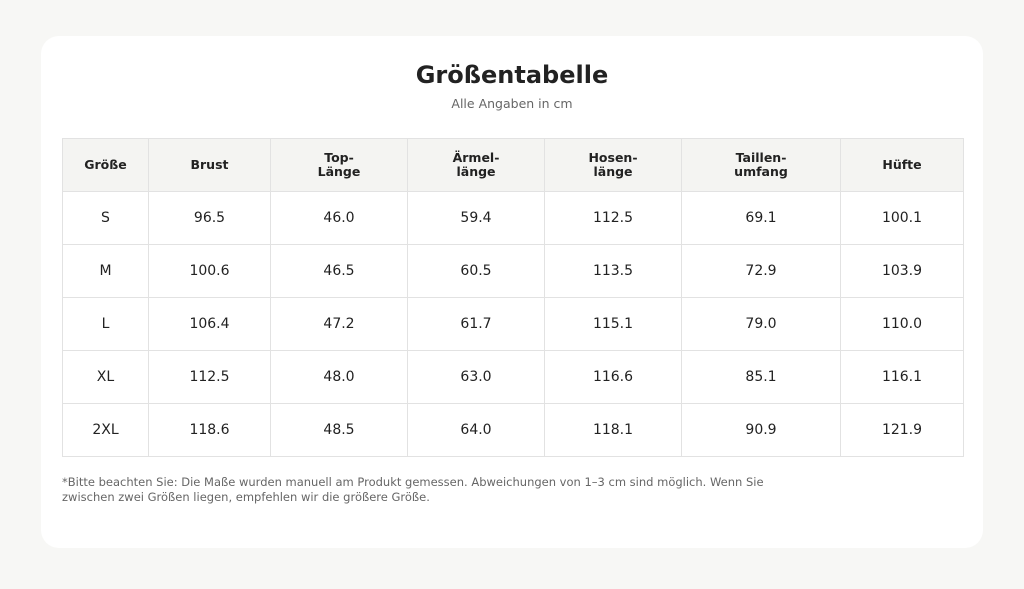 The image size is (1024, 589). What do you see at coordinates (761, 377) in the screenshot?
I see `table-cell: 85.1` at bounding box center [761, 377].